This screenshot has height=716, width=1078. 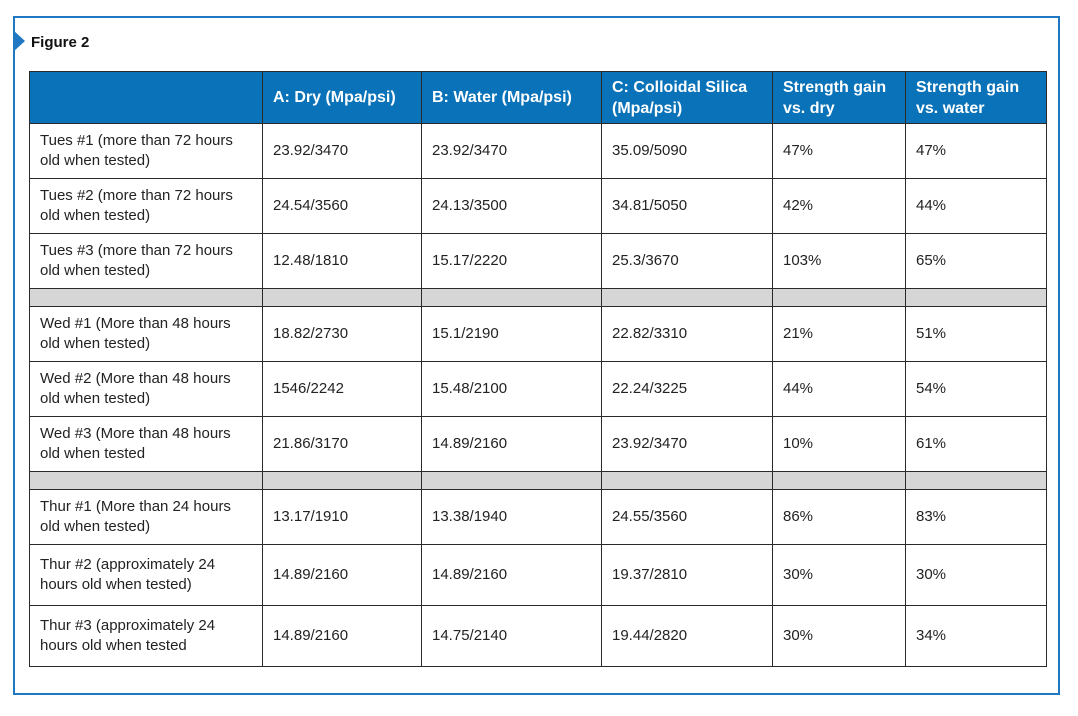 What do you see at coordinates (839, 444) in the screenshot?
I see `gain-vs-dry: 10%` at bounding box center [839, 444].